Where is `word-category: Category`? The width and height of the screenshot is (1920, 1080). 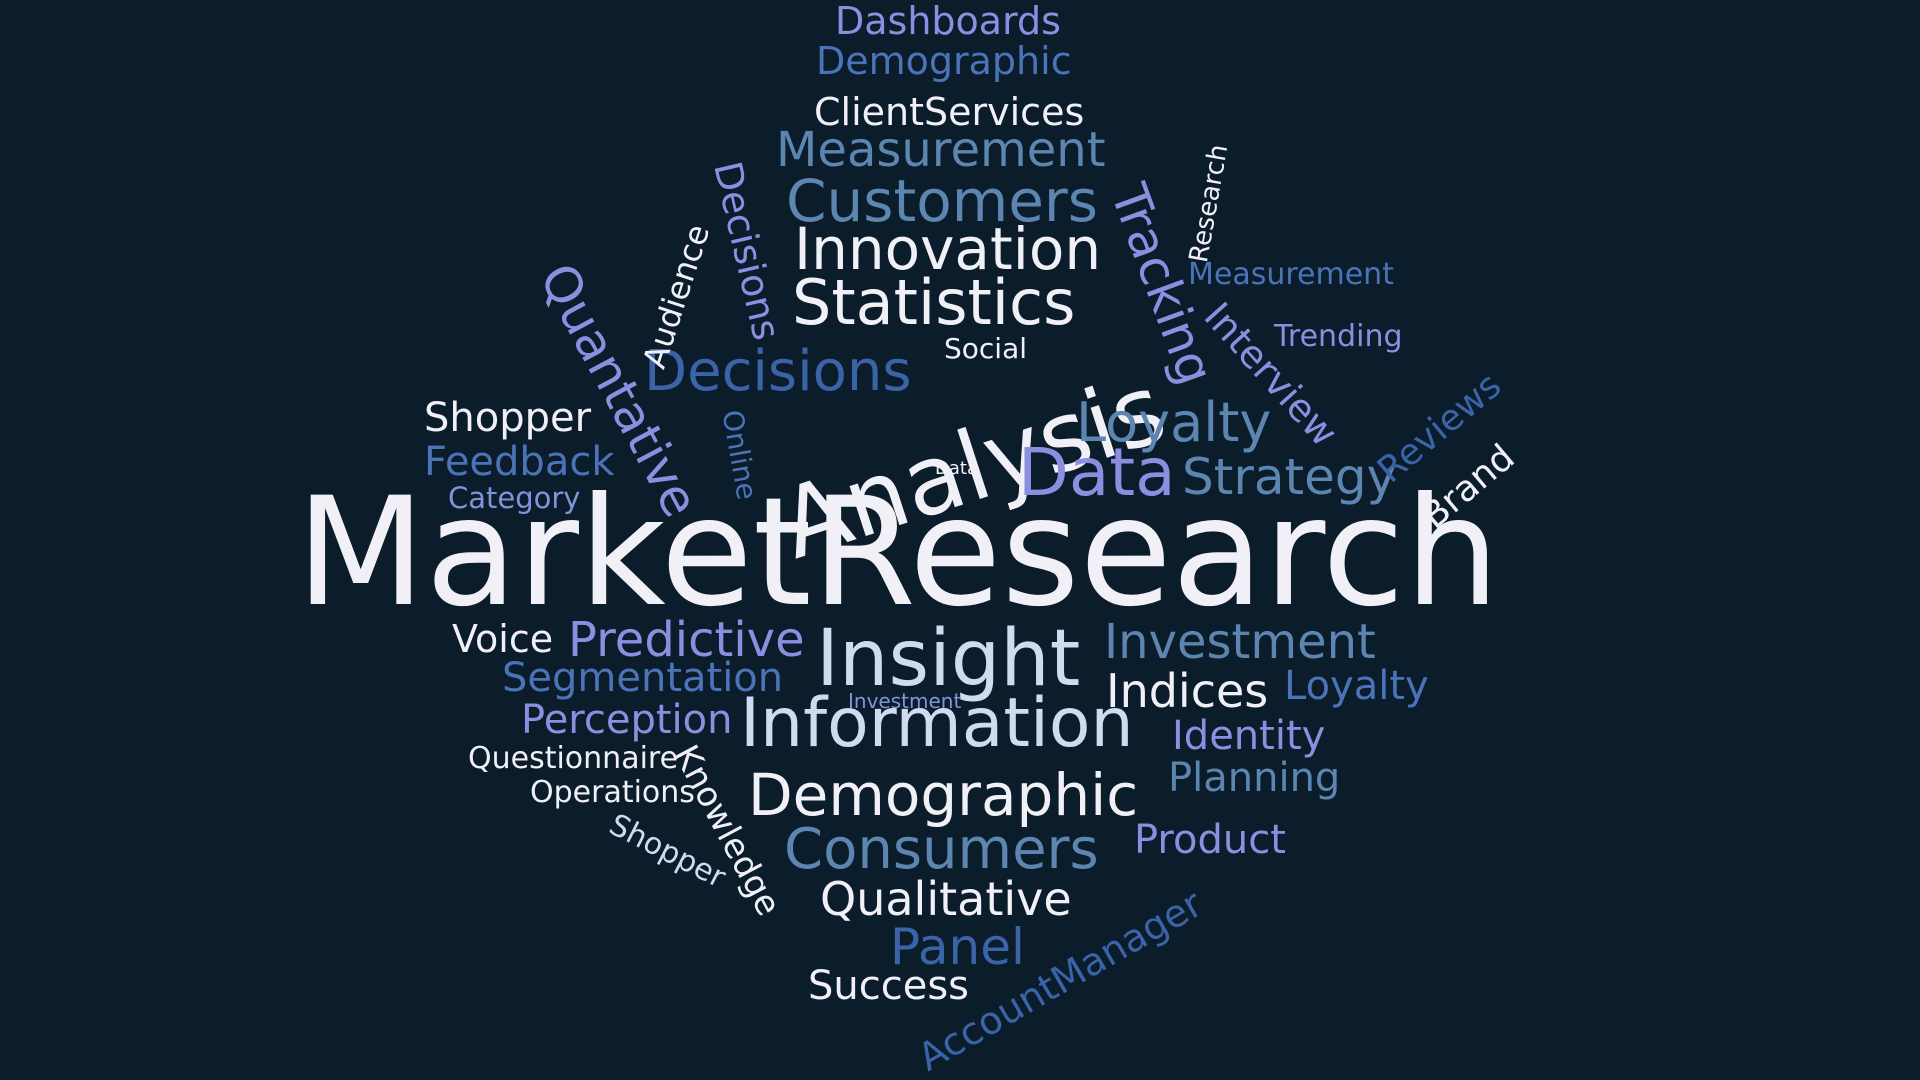
word-category: Category is located at coordinates (514, 498).